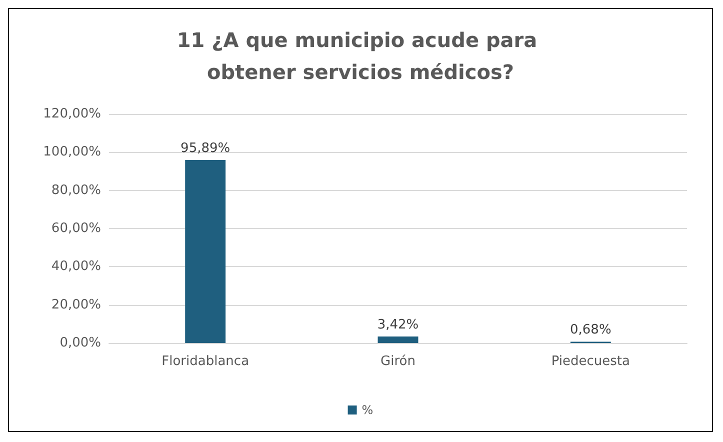 The image size is (723, 442). I want to click on x-tick-label: Piedecuesta, so click(590, 361).